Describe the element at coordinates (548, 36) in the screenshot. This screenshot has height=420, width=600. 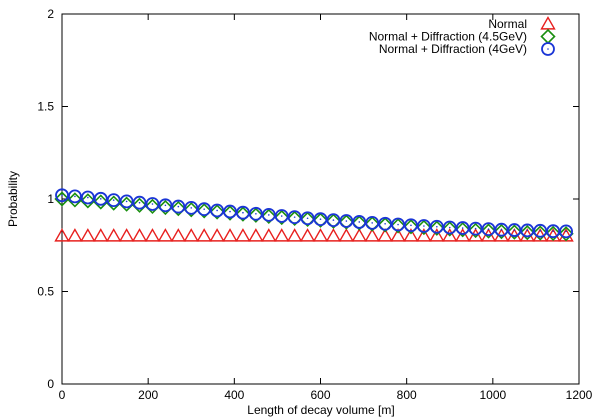
I see `legend-diamond-marker` at that location.